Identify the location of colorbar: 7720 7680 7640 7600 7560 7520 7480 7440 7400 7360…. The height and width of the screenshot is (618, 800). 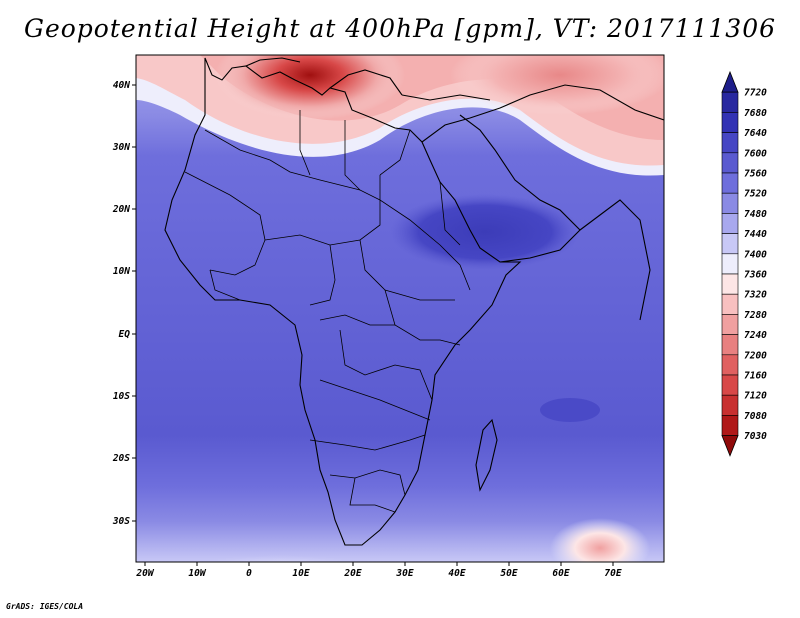
(744, 263).